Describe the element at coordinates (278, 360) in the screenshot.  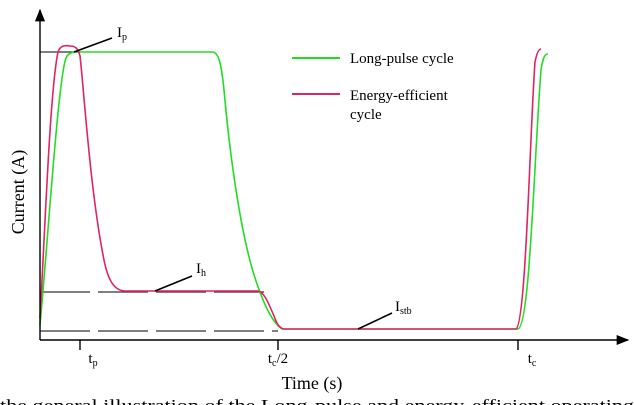
I see `x-tick-label-tc-half: tc/2` at that location.